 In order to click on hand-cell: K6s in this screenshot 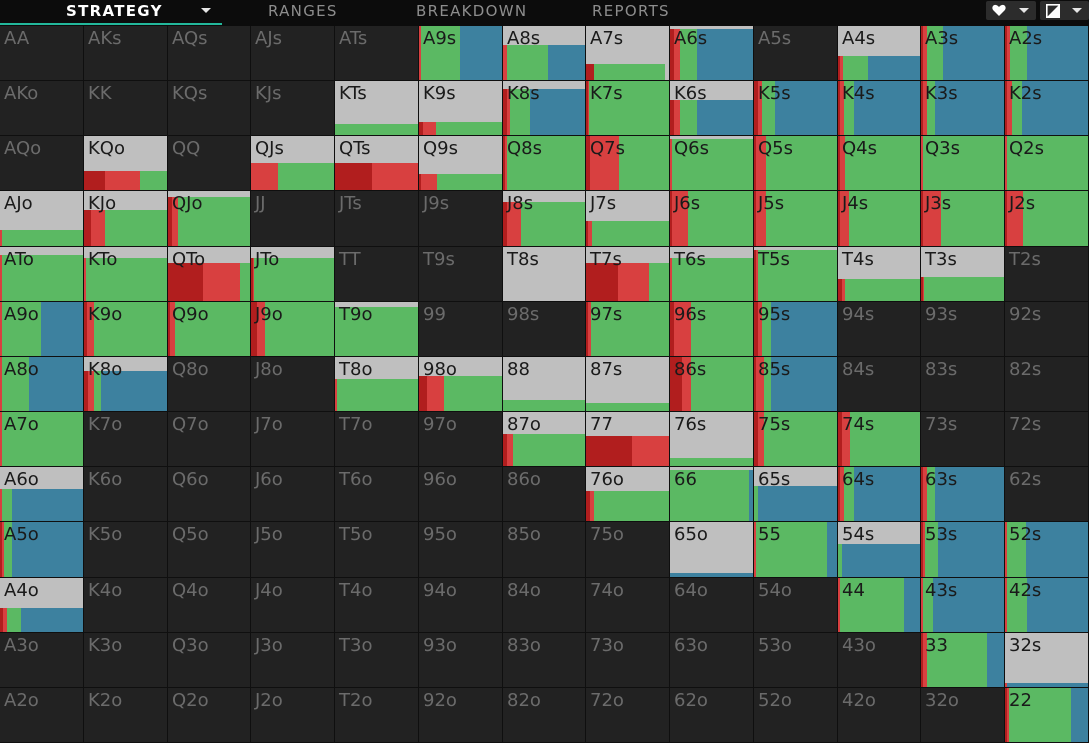, I will do `click(712, 108)`.